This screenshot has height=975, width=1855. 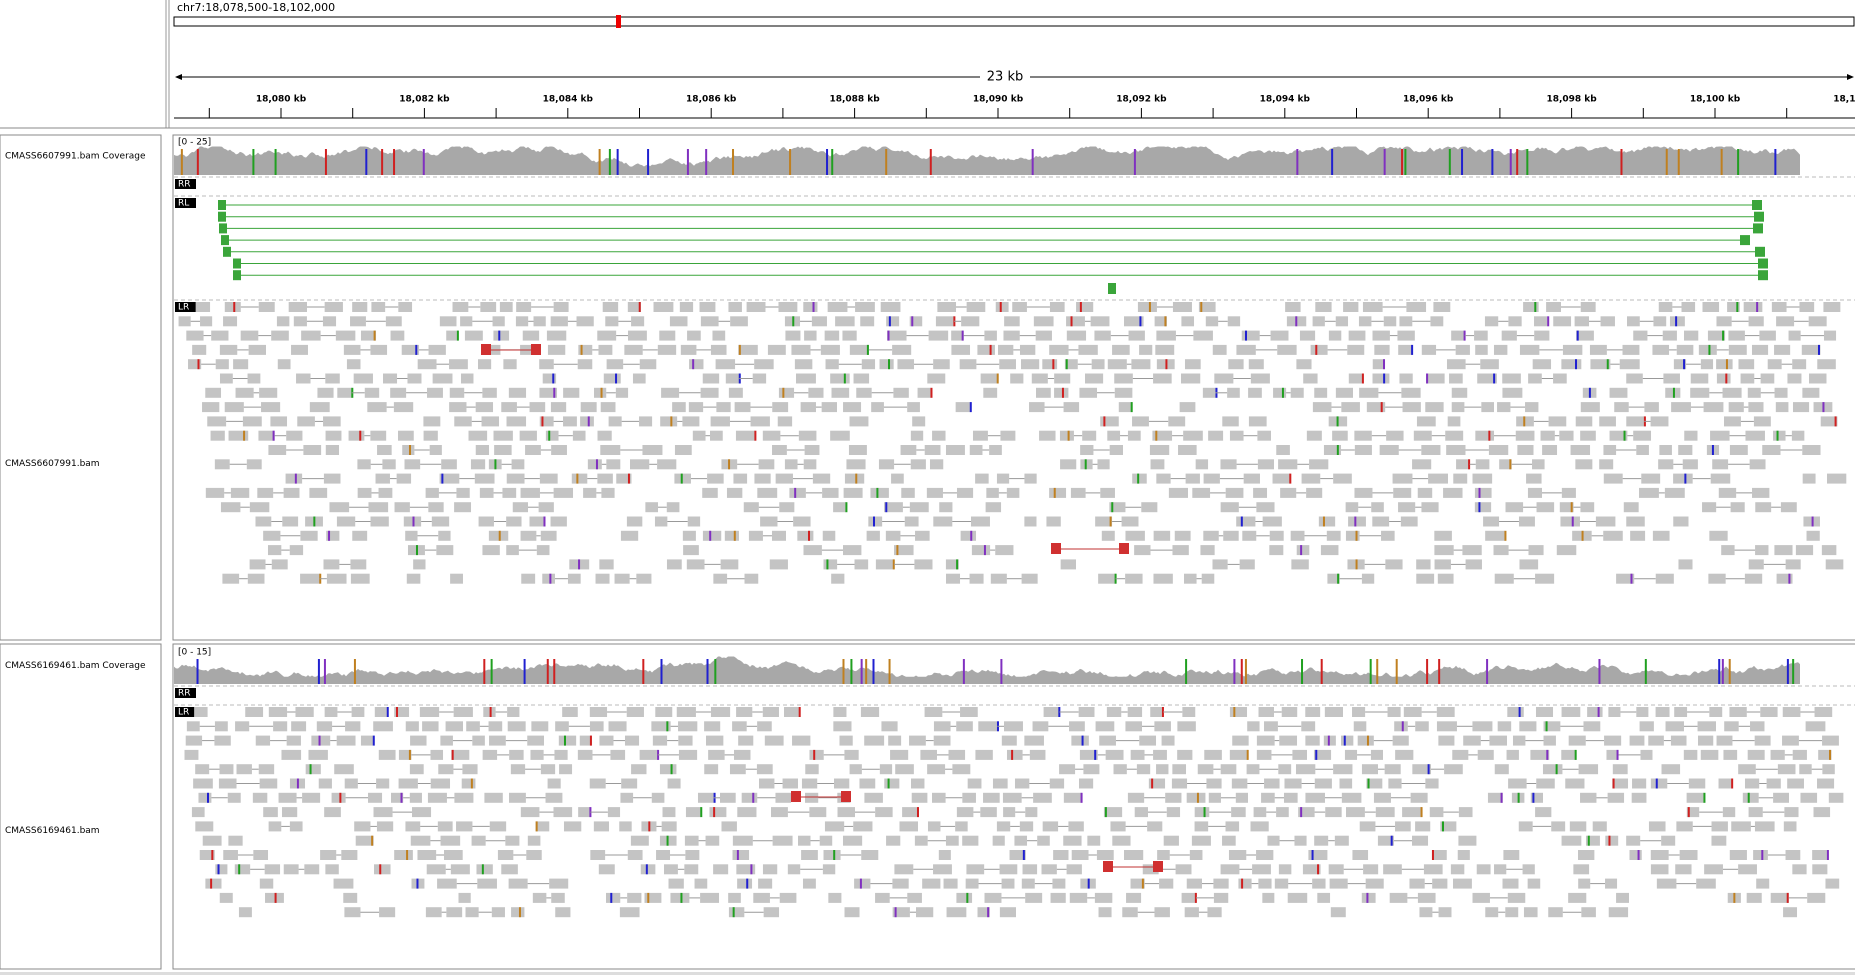 I want to click on ruler-tick-label: 18,100 kb, so click(x=1715, y=100).